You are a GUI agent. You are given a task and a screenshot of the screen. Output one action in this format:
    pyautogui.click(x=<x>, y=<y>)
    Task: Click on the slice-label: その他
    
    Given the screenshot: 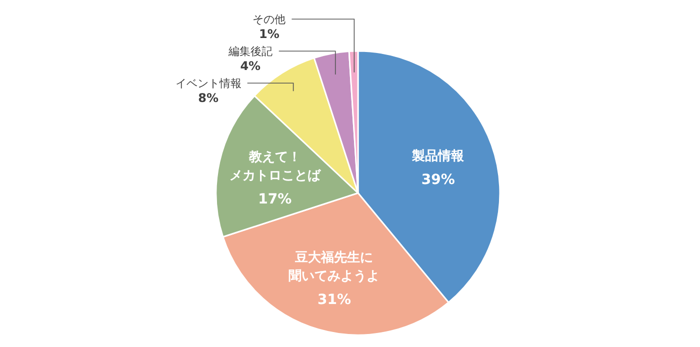 What is the action you would take?
    pyautogui.click(x=269, y=19)
    